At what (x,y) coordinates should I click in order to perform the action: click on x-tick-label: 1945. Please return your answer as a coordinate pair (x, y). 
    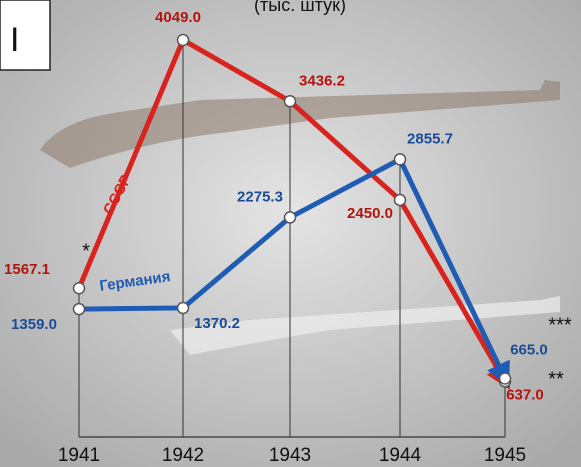
    Looking at the image, I should click on (505, 455).